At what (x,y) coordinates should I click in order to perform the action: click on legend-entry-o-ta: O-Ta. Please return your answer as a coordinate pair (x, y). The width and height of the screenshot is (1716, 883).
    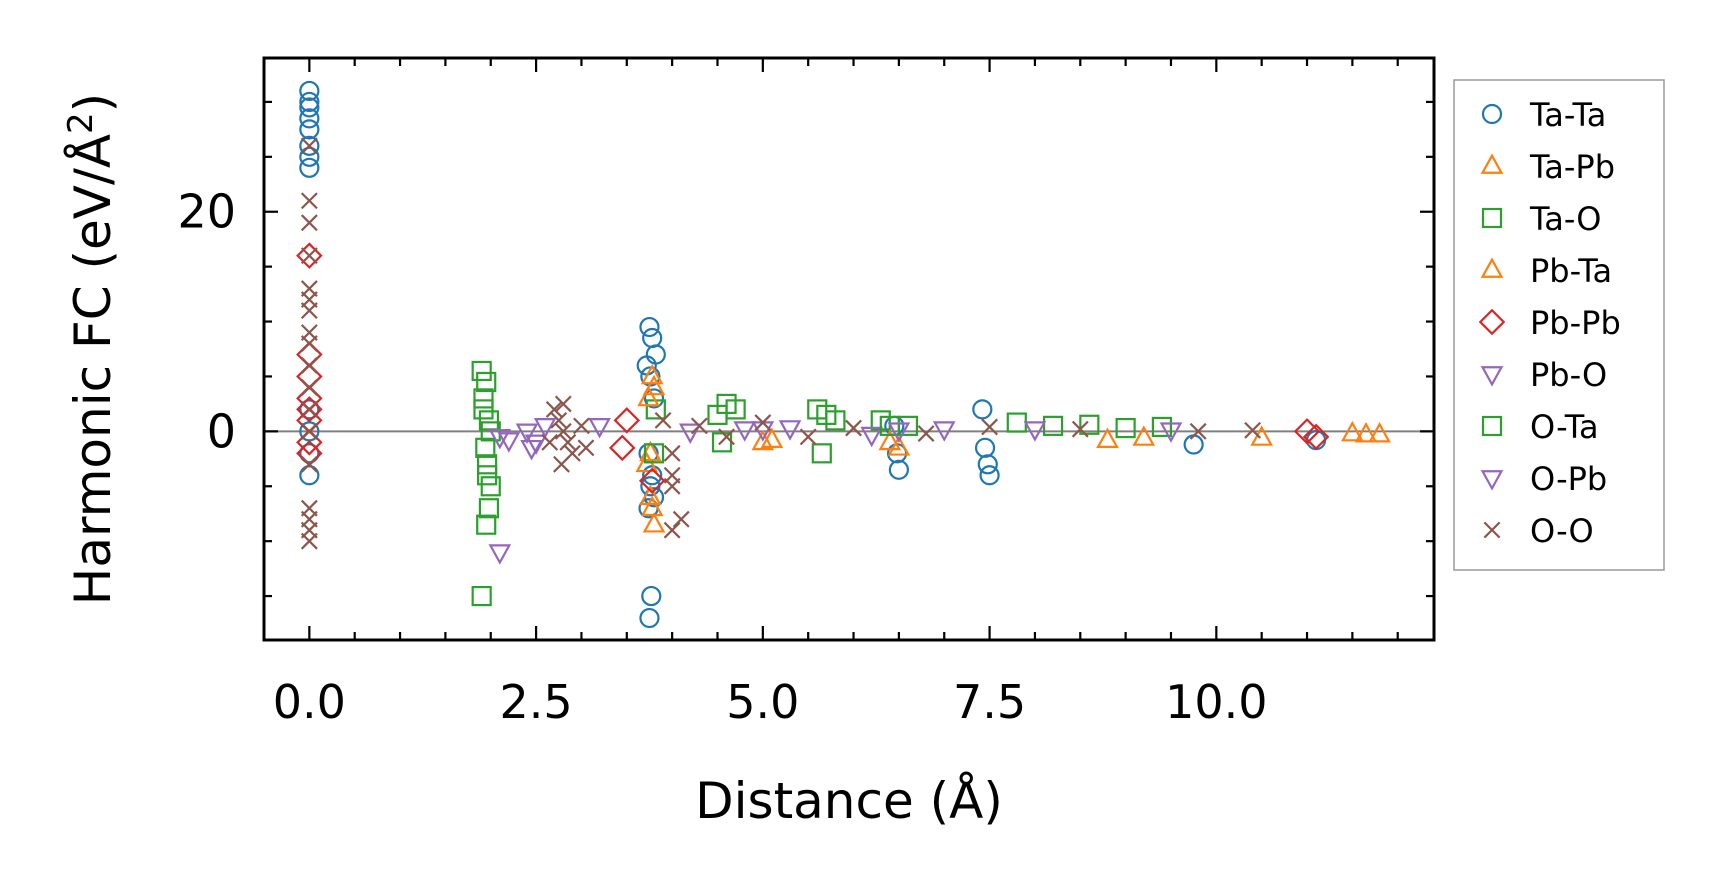
    Looking at the image, I should click on (1540, 427).